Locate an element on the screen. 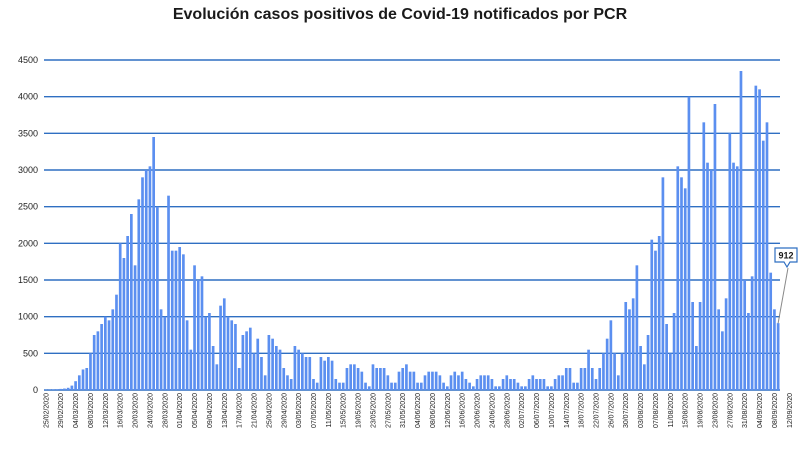 The width and height of the screenshot is (800, 450). x-tick-label: 12/03/2020 is located at coordinates (106, 410).